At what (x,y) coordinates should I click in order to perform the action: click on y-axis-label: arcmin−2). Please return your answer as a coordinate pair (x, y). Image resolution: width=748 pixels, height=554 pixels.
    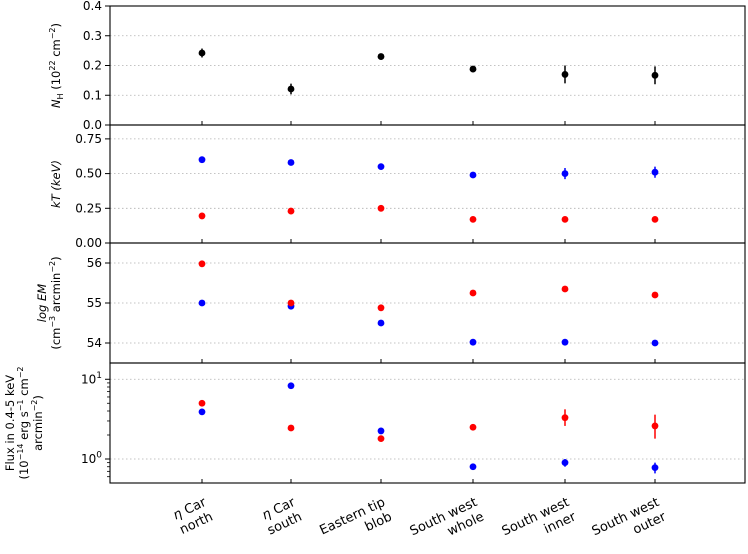
    Looking at the image, I should click on (37, 423).